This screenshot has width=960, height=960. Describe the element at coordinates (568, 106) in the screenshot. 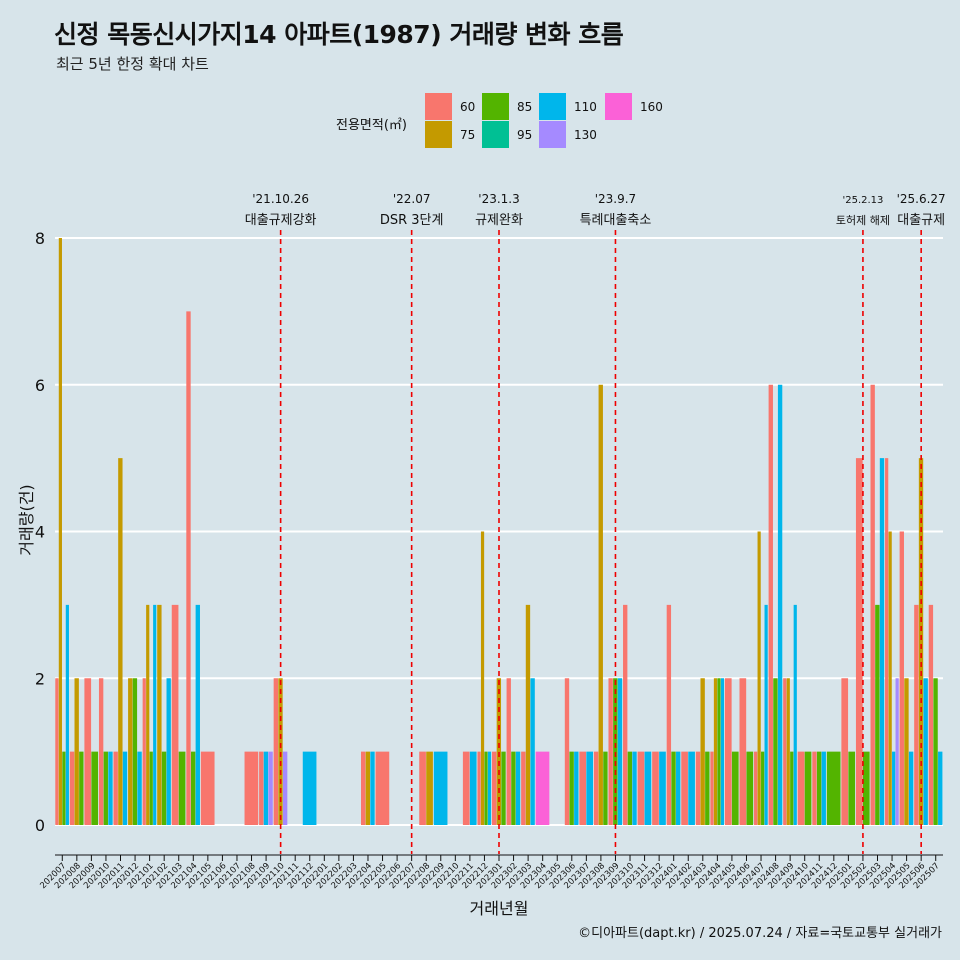

I see `legend-item-110: 110` at that location.